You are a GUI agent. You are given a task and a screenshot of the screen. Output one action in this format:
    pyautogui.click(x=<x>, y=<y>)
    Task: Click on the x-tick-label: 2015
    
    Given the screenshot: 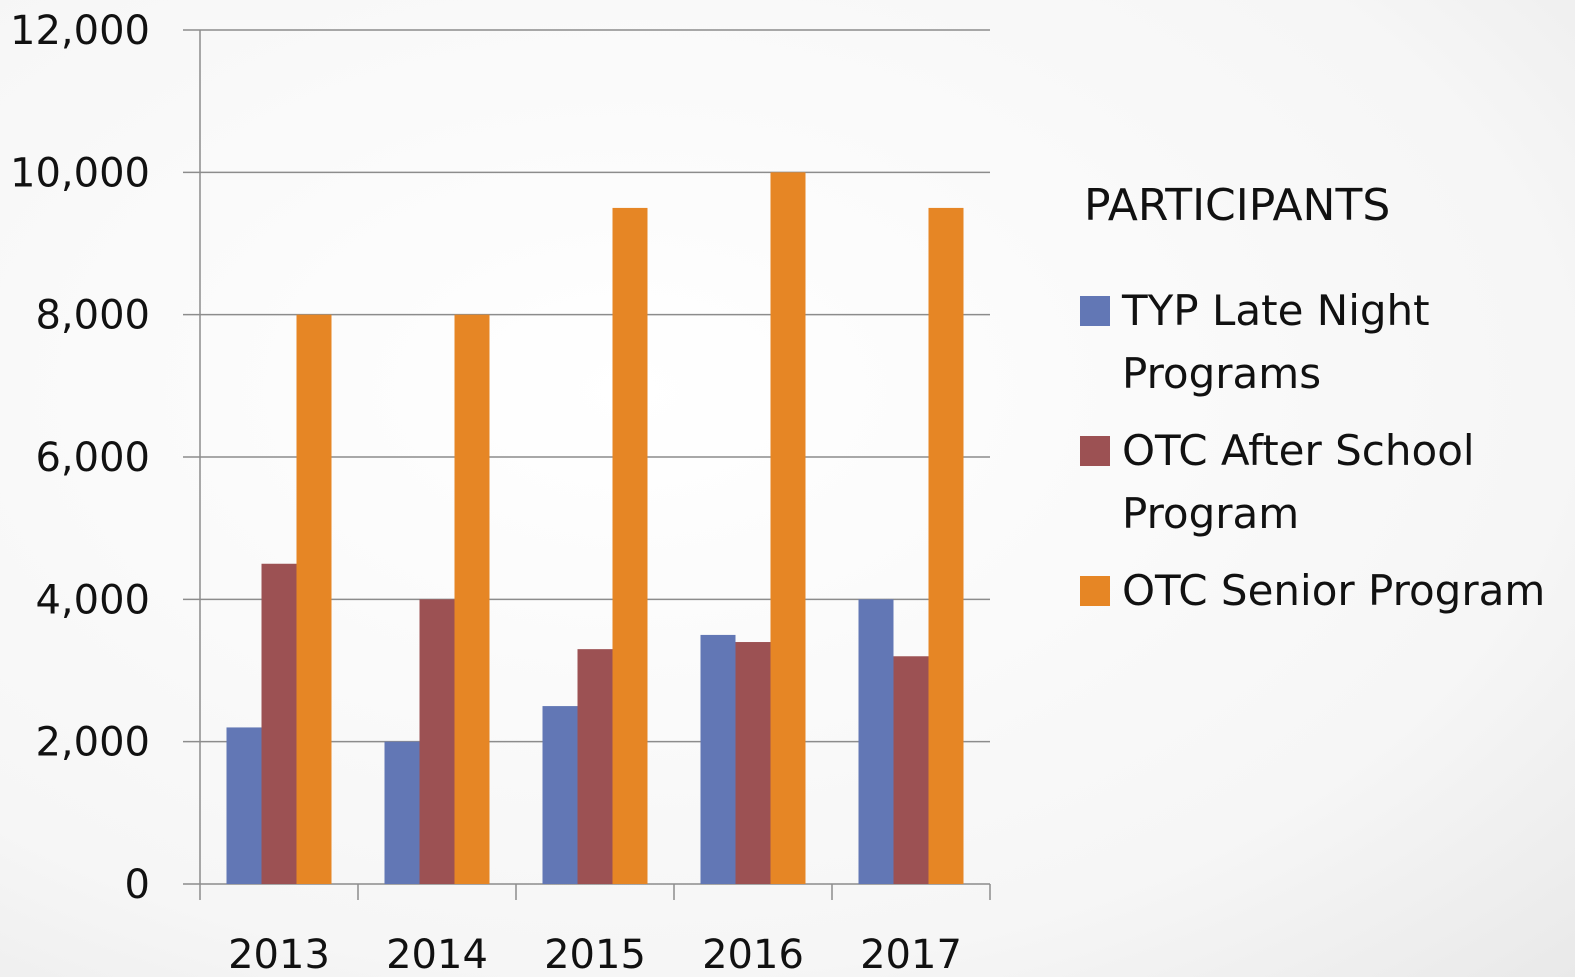 What is the action you would take?
    pyautogui.click(x=595, y=954)
    